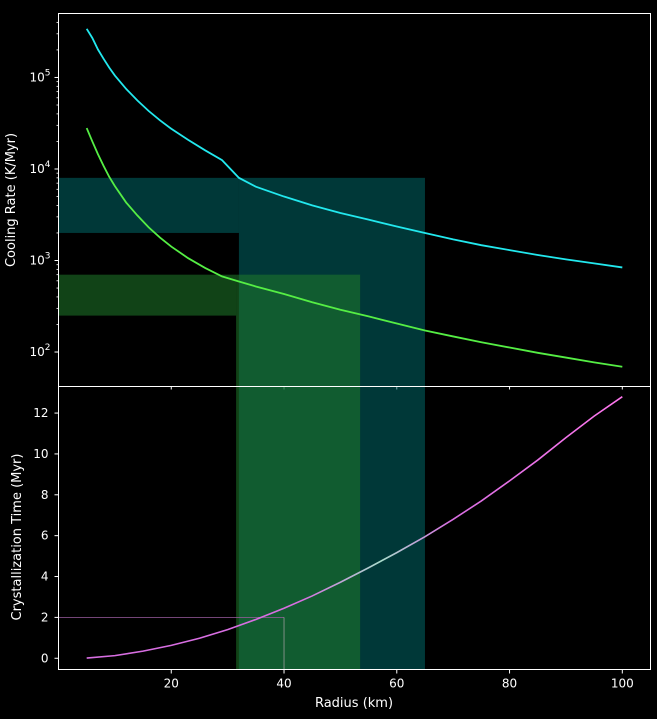  What do you see at coordinates (622, 684) in the screenshot?
I see `bottom-x-tick-label-4: 100` at bounding box center [622, 684].